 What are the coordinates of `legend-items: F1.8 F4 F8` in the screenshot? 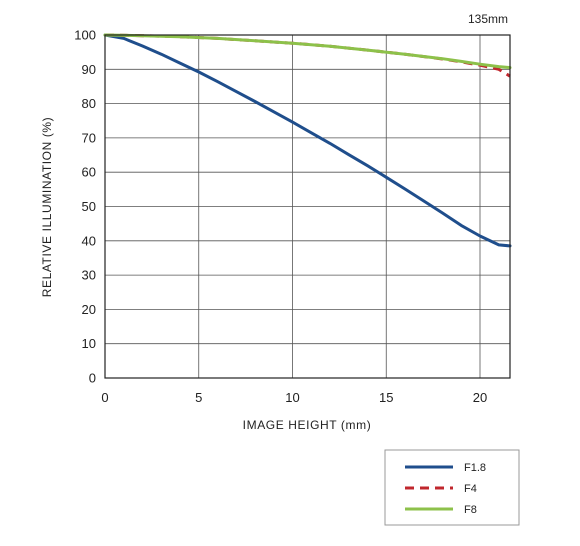 It's located at (445, 489).